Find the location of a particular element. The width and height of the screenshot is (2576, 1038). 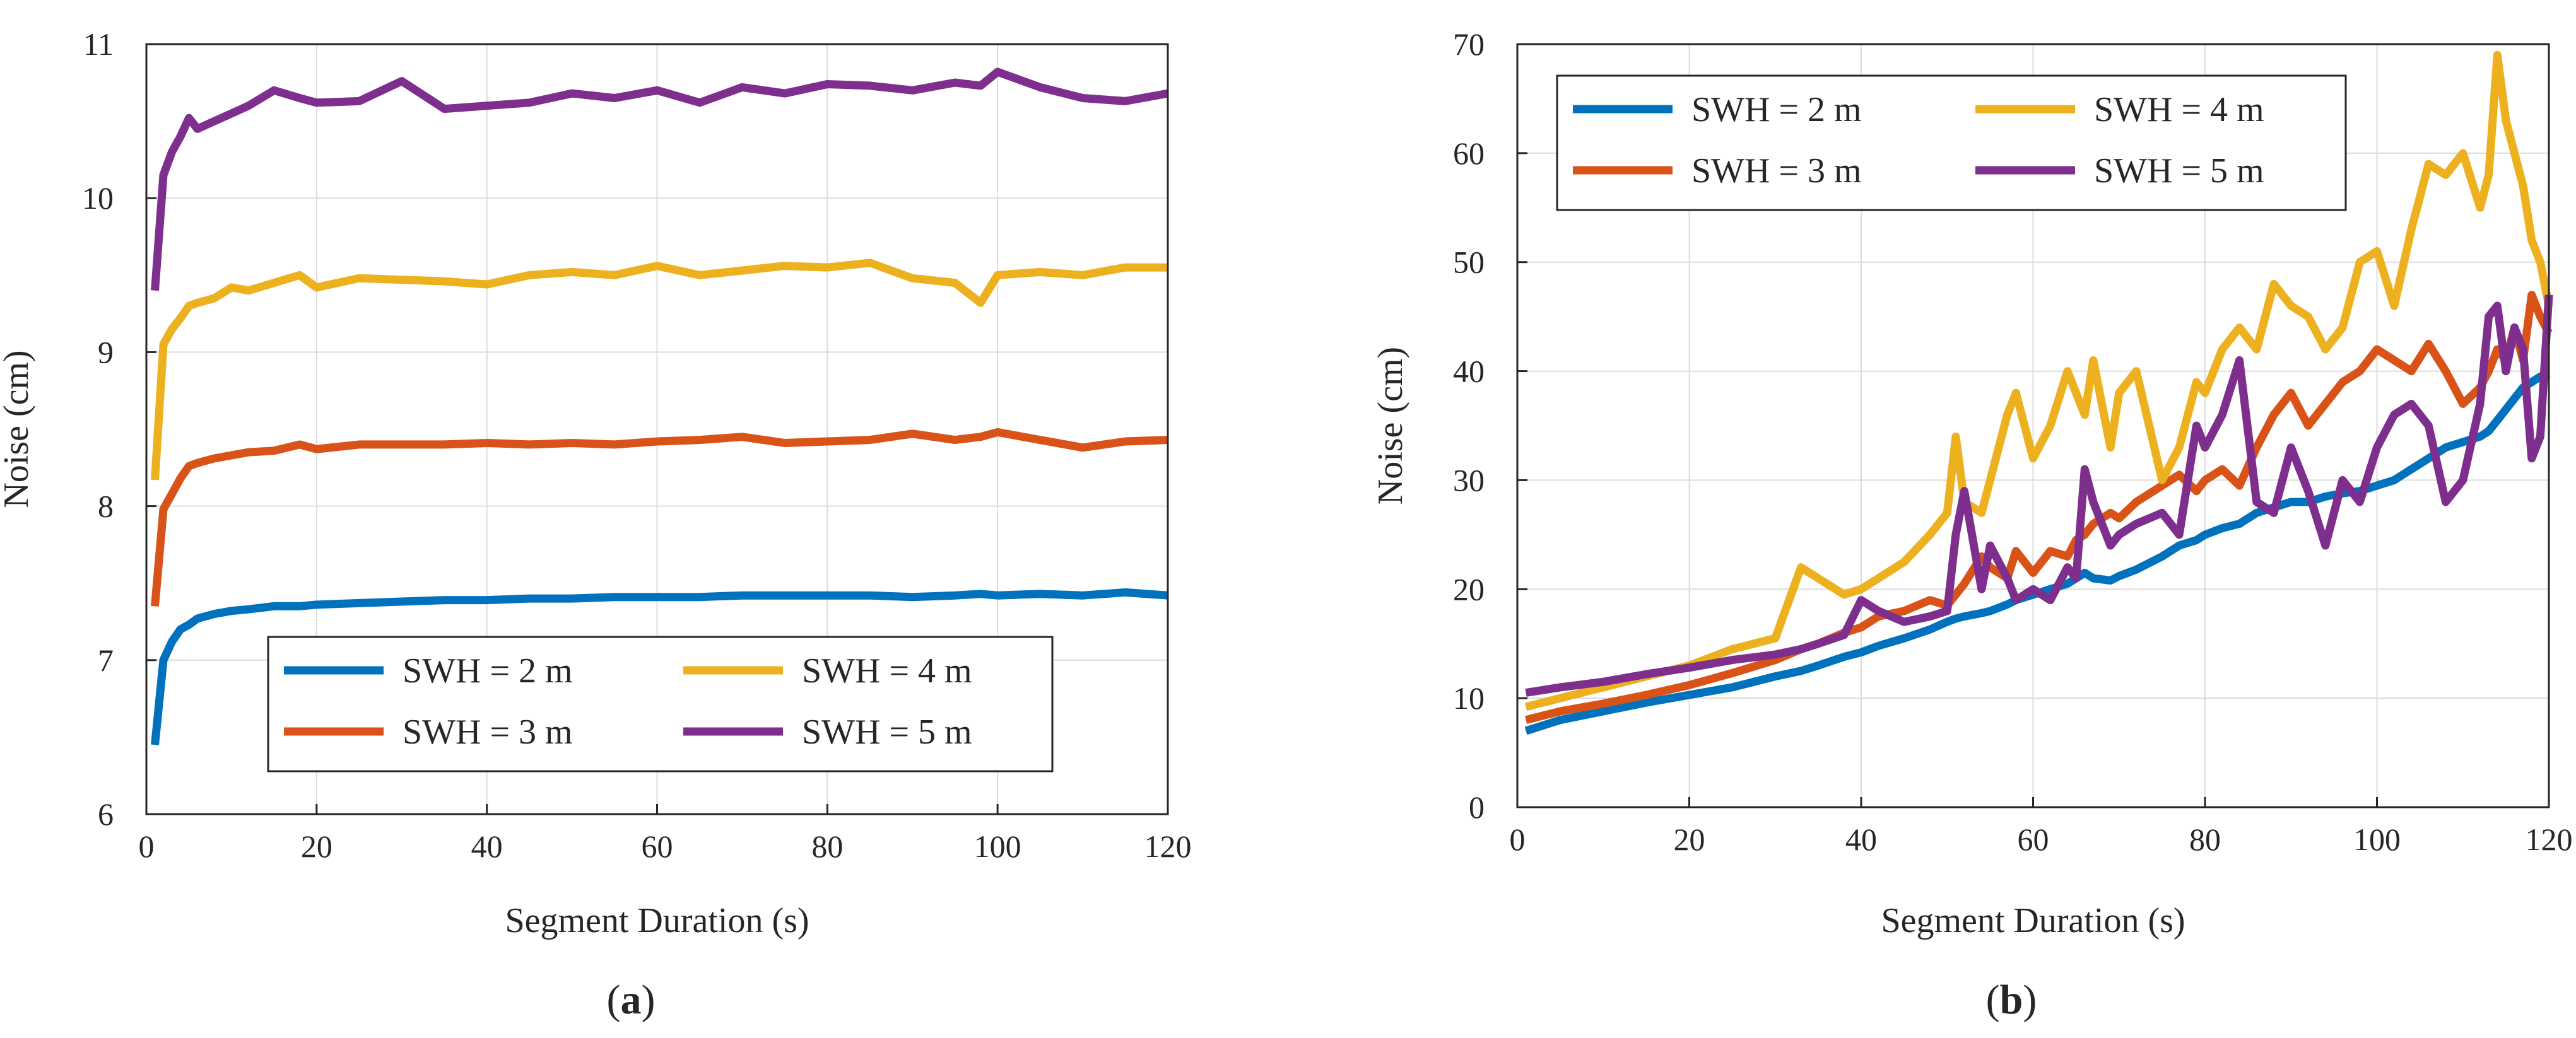

y-tick-label: 11 is located at coordinates (98, 44).